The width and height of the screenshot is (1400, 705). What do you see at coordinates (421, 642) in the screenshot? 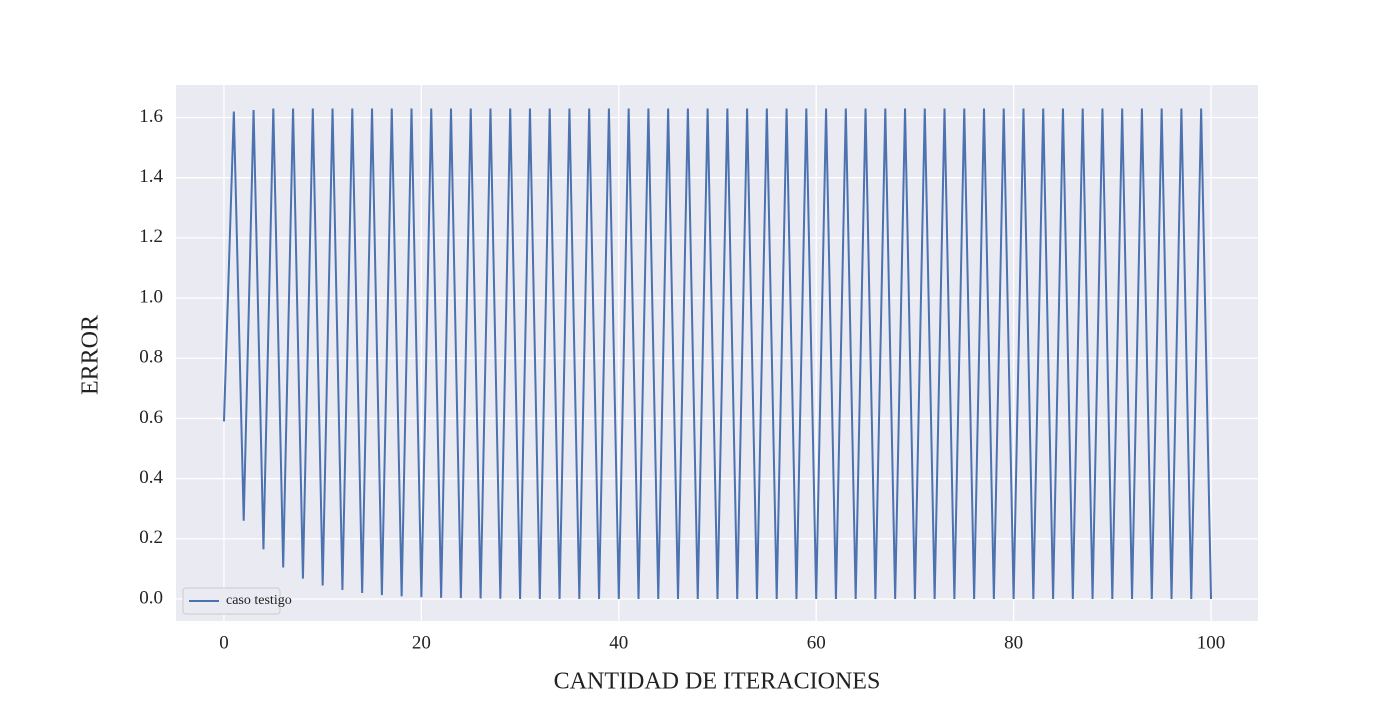
I see `x-tick-label: 20` at bounding box center [421, 642].